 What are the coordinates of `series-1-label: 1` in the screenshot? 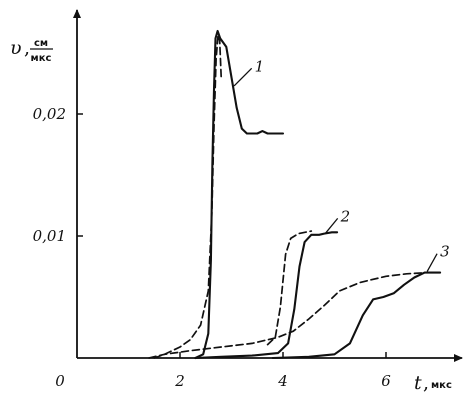 It's located at (260, 66).